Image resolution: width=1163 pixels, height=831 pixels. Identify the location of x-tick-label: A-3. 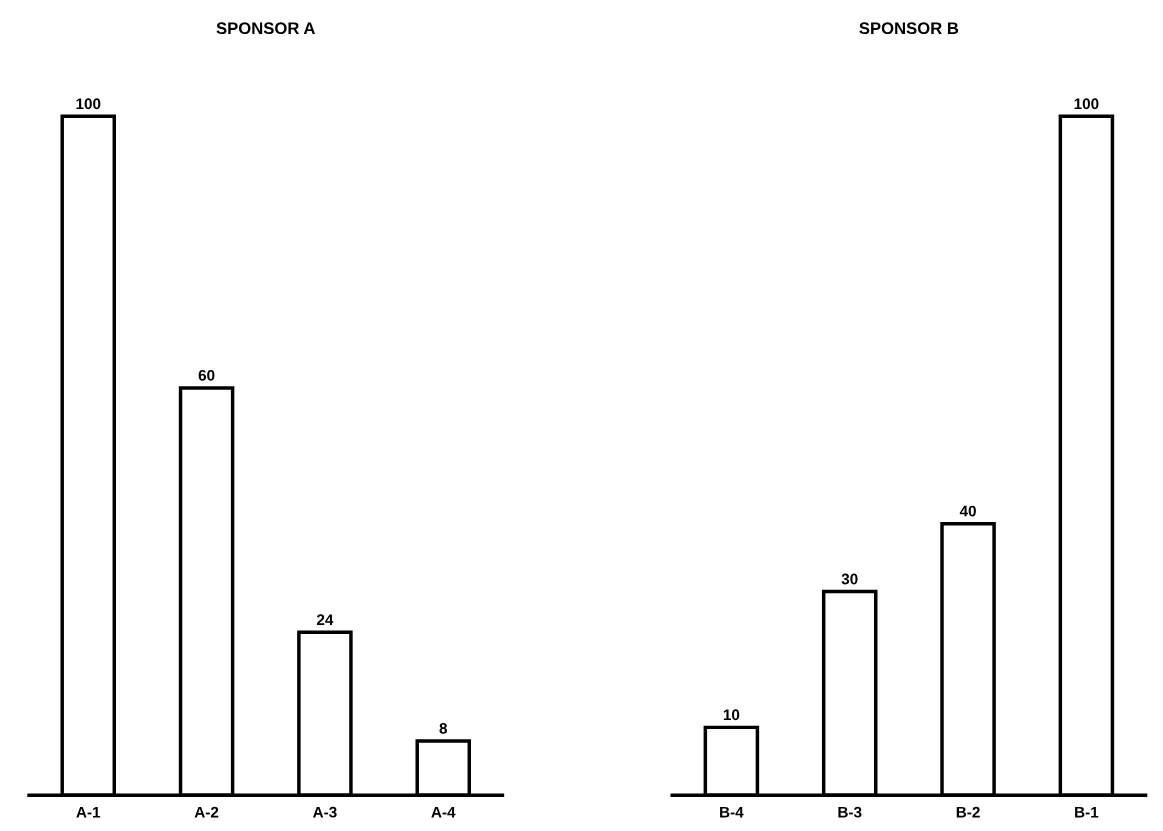
(324, 812).